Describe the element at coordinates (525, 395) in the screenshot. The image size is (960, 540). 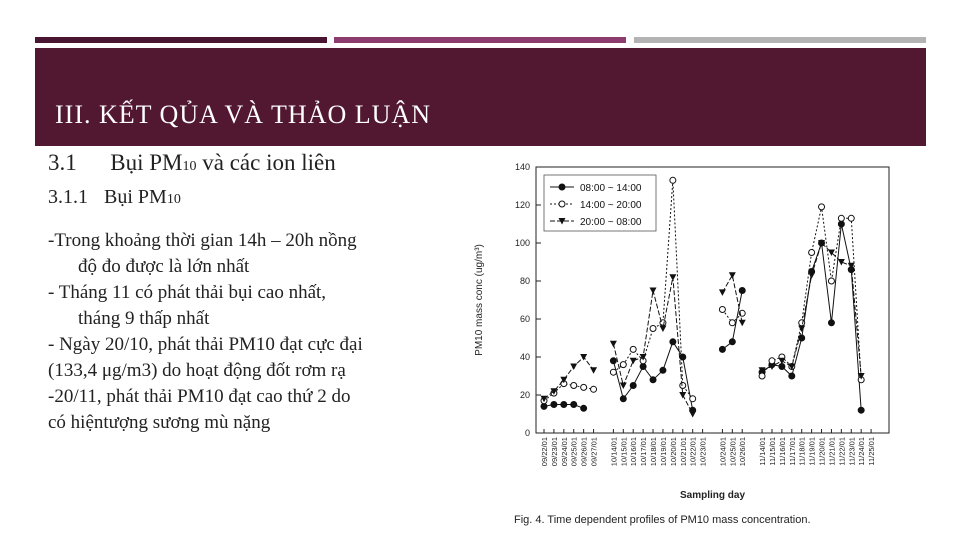
I see `y-tick-label: 20` at that location.